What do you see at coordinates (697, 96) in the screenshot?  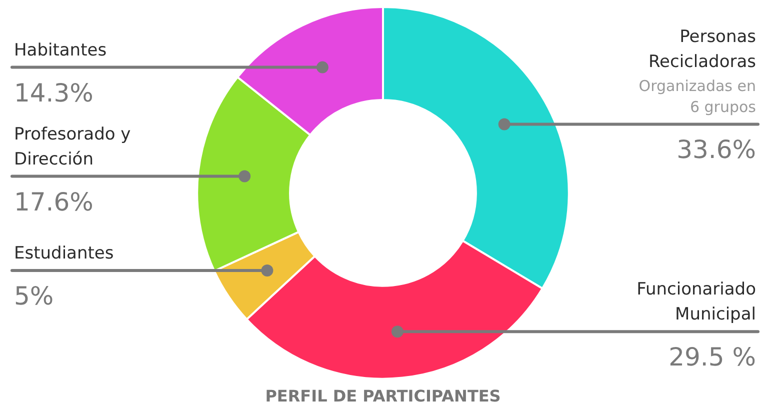 I see `text: Organizadas en 6 grupos` at bounding box center [697, 96].